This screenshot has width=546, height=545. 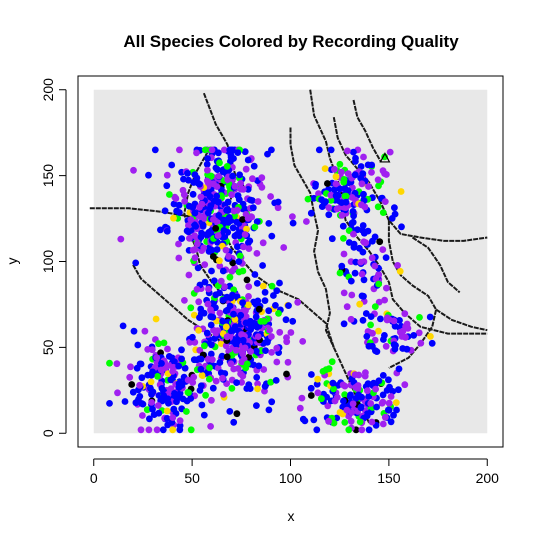 I want to click on y-tick-label: 150, so click(x=48, y=176).